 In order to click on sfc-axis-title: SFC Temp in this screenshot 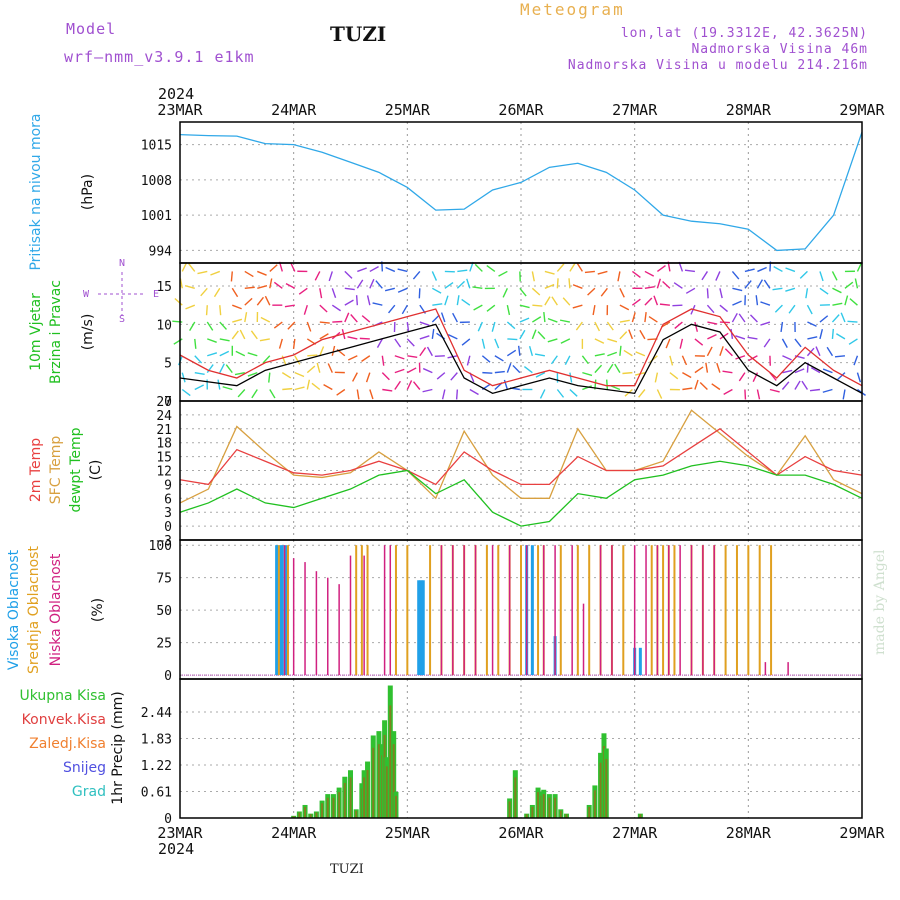, I will do `click(56, 470)`.